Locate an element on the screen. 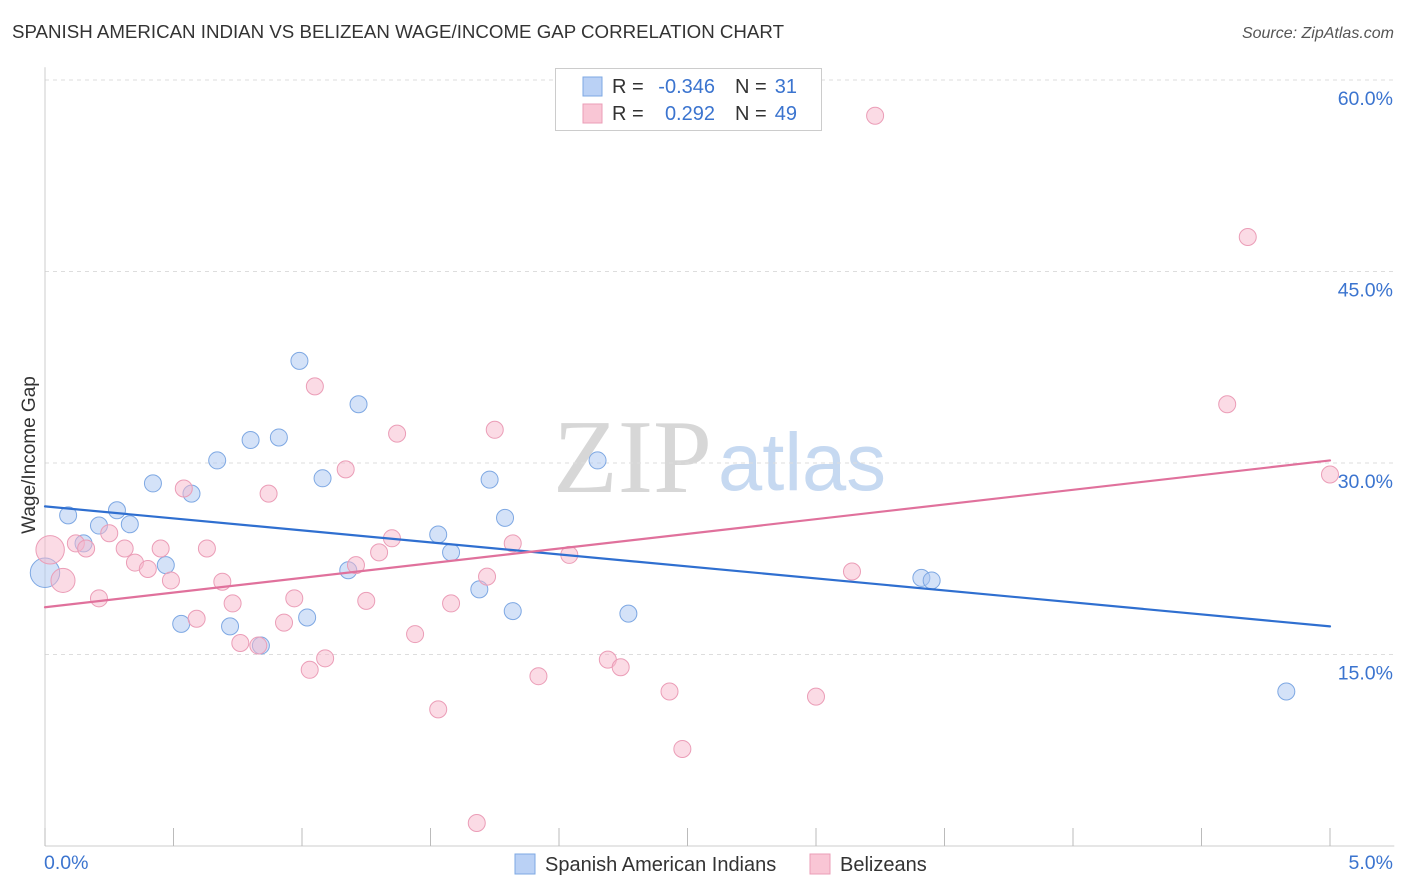  y-tick-label-30: 30.0% is located at coordinates (1365, 482).